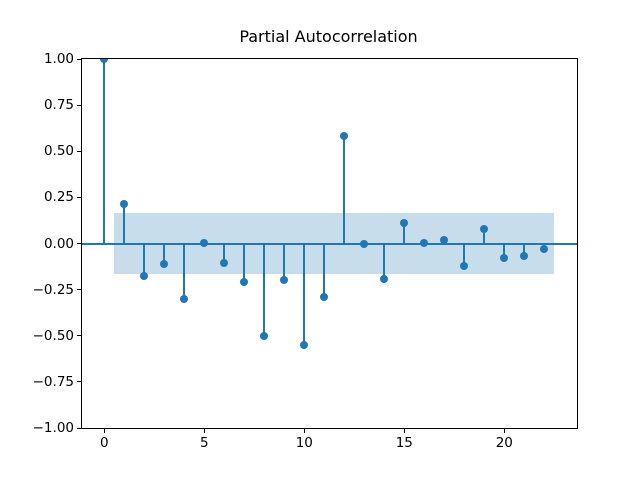 Image resolution: width=640 pixels, height=480 pixels. Describe the element at coordinates (204, 443) in the screenshot. I see `x-tick-label: 5` at that location.